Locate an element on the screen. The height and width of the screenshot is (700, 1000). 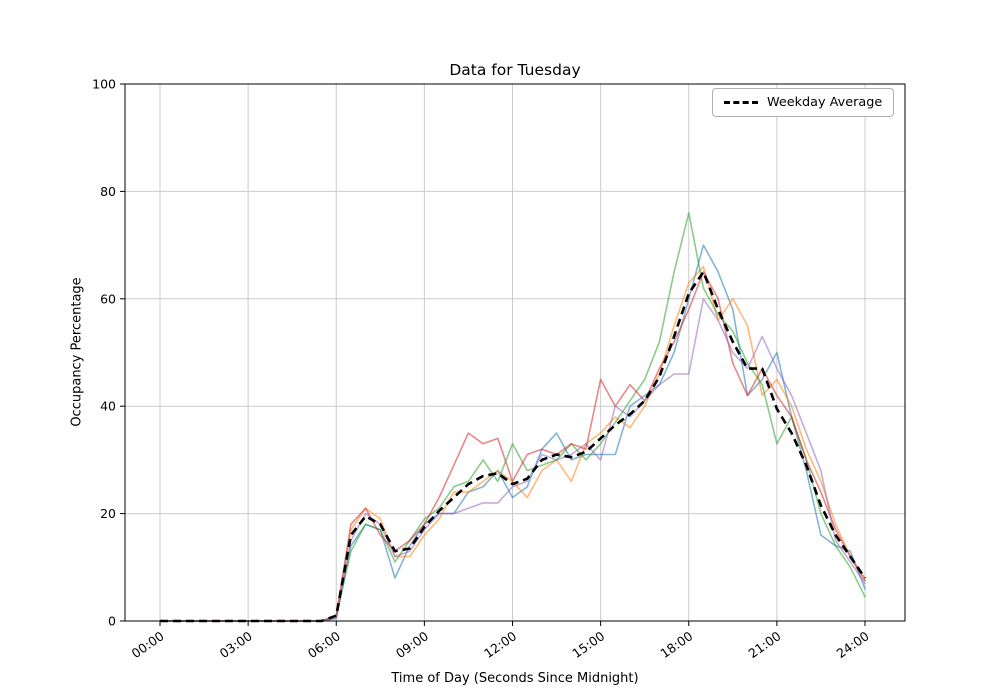
y-tick-label: 80 is located at coordinates (108, 191).